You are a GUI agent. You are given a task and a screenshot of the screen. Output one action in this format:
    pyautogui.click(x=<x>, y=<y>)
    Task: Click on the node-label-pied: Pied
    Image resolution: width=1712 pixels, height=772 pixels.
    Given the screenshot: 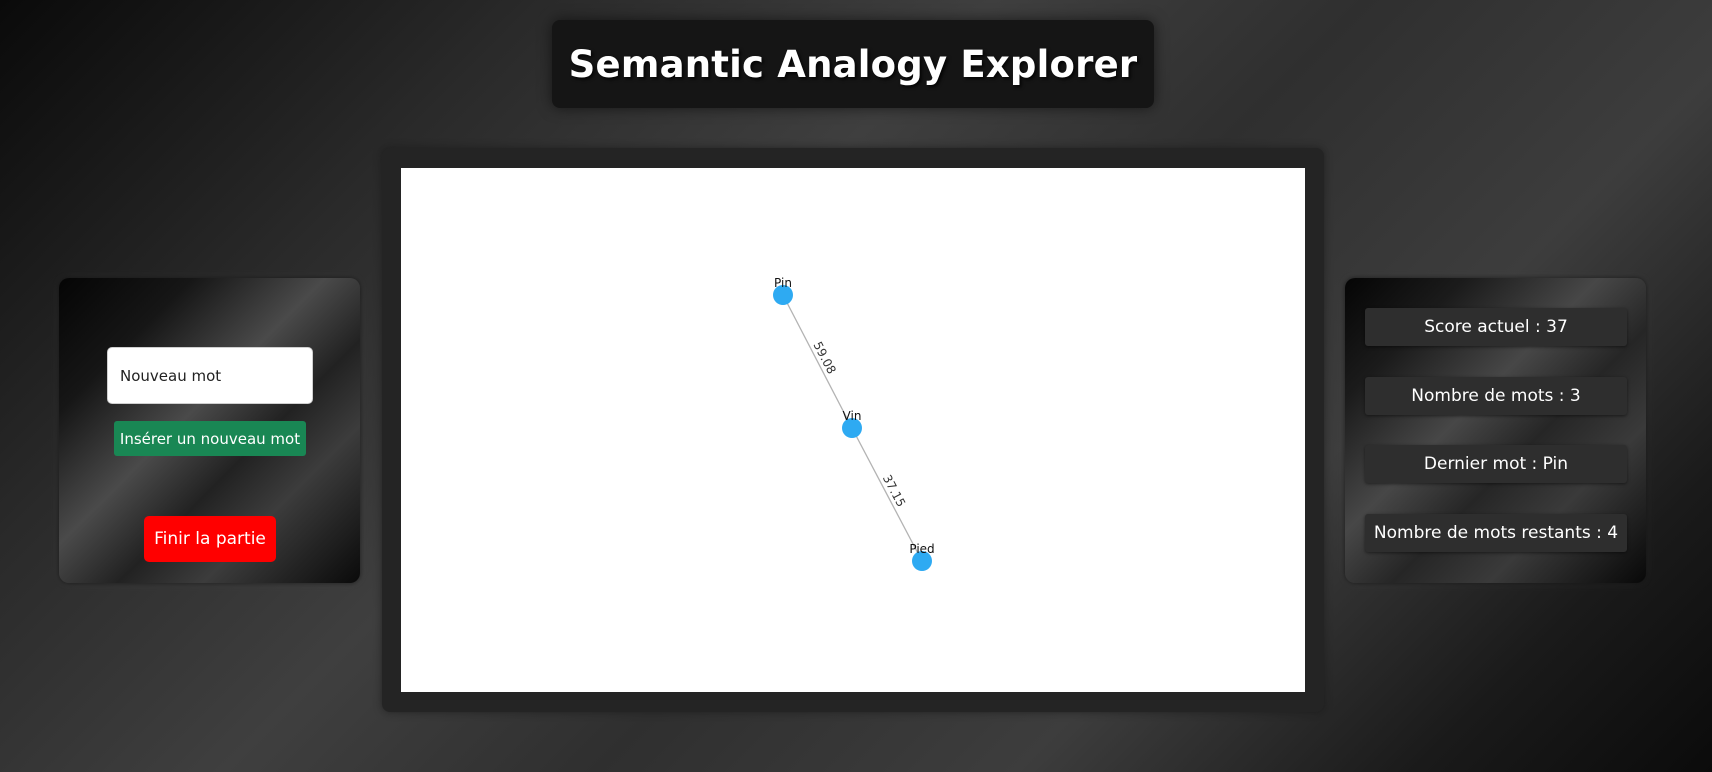 What is the action you would take?
    pyautogui.click(x=921, y=549)
    